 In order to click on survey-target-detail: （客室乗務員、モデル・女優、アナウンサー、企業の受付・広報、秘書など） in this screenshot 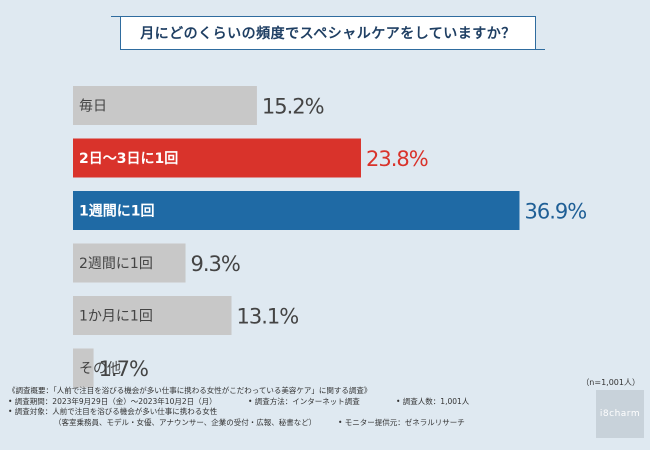, I will do `click(185, 422)`.